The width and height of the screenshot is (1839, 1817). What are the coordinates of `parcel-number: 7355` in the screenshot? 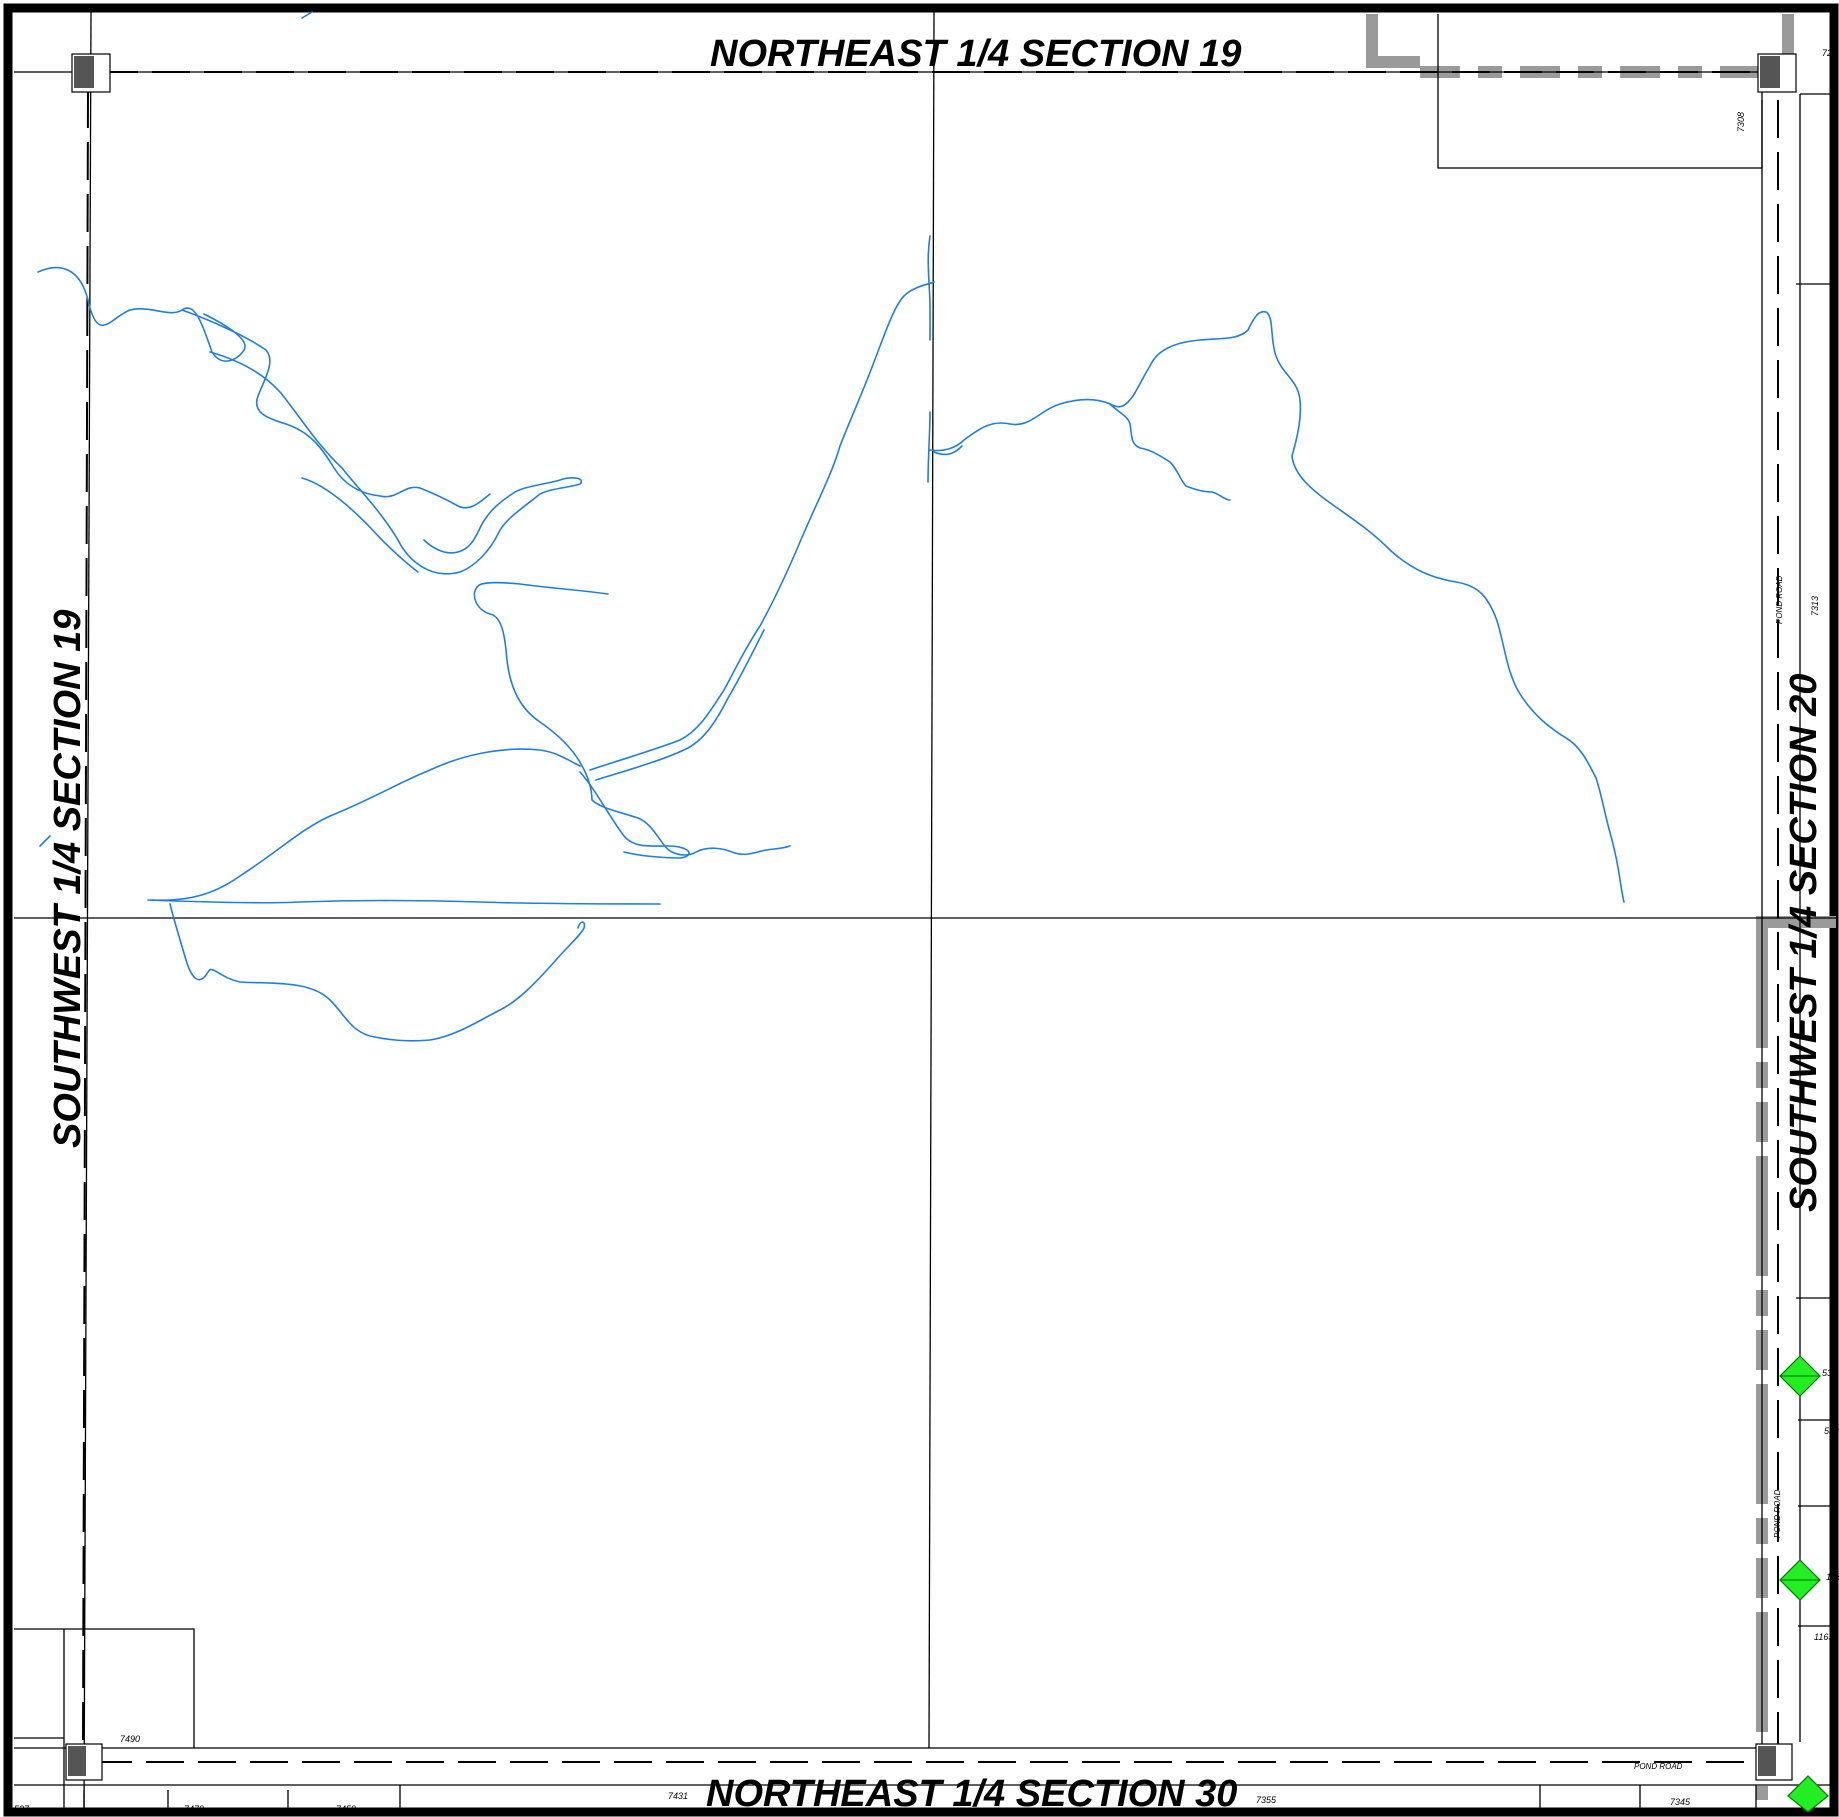 It's located at (1266, 1800).